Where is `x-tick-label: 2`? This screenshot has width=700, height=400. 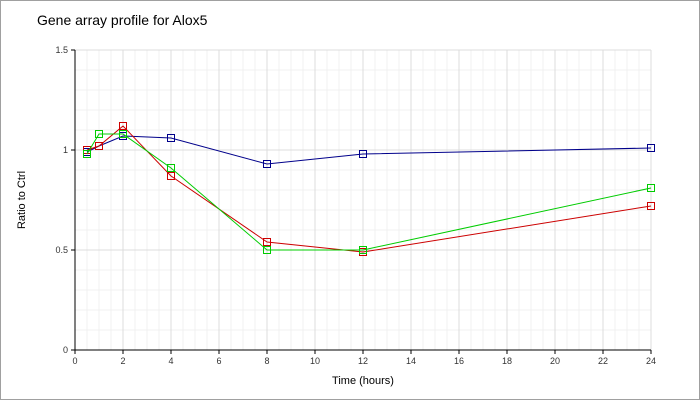 x-tick-label: 2 is located at coordinates (122, 361).